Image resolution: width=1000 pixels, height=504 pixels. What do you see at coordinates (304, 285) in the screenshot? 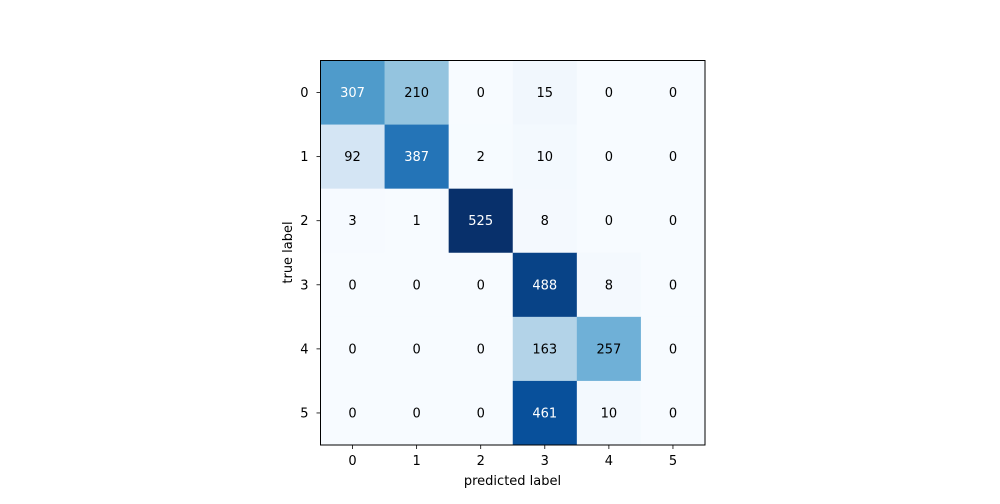
I see `y-tick-label-3: 3` at bounding box center [304, 285].